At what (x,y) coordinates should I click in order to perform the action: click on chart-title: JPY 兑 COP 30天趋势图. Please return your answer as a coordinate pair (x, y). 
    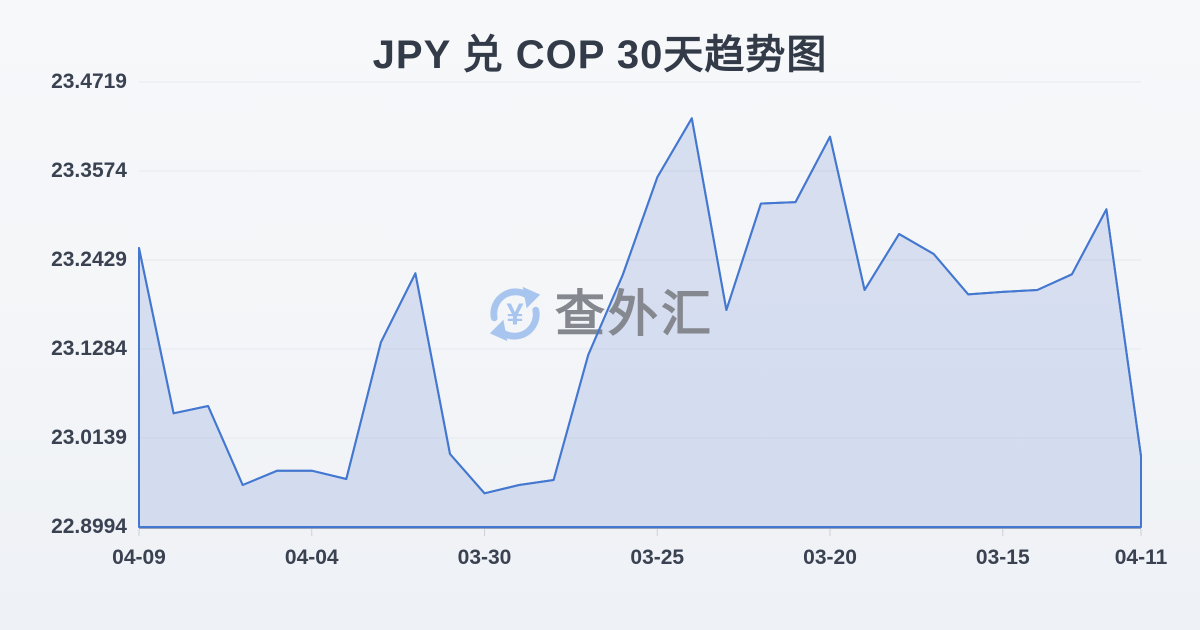
    Looking at the image, I should click on (600, 55).